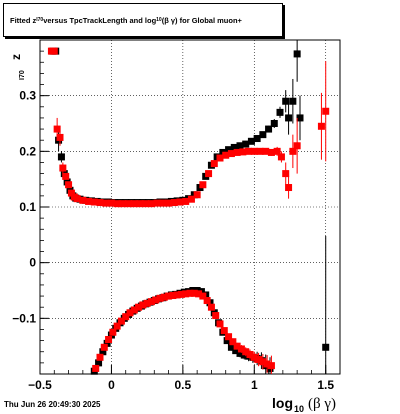 The height and width of the screenshot is (414, 400). I want to click on x-tick-label: 1, so click(254, 385).